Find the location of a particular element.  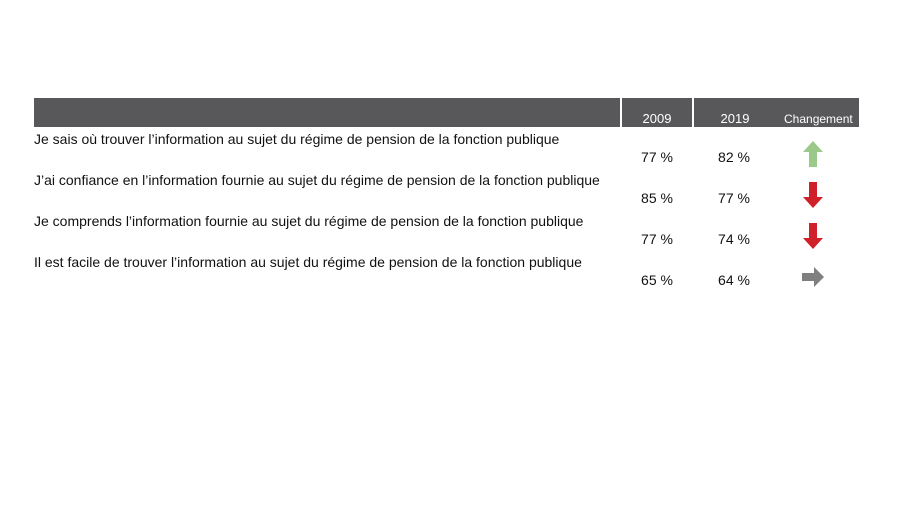

value-2009: 85 % is located at coordinates (657, 198).